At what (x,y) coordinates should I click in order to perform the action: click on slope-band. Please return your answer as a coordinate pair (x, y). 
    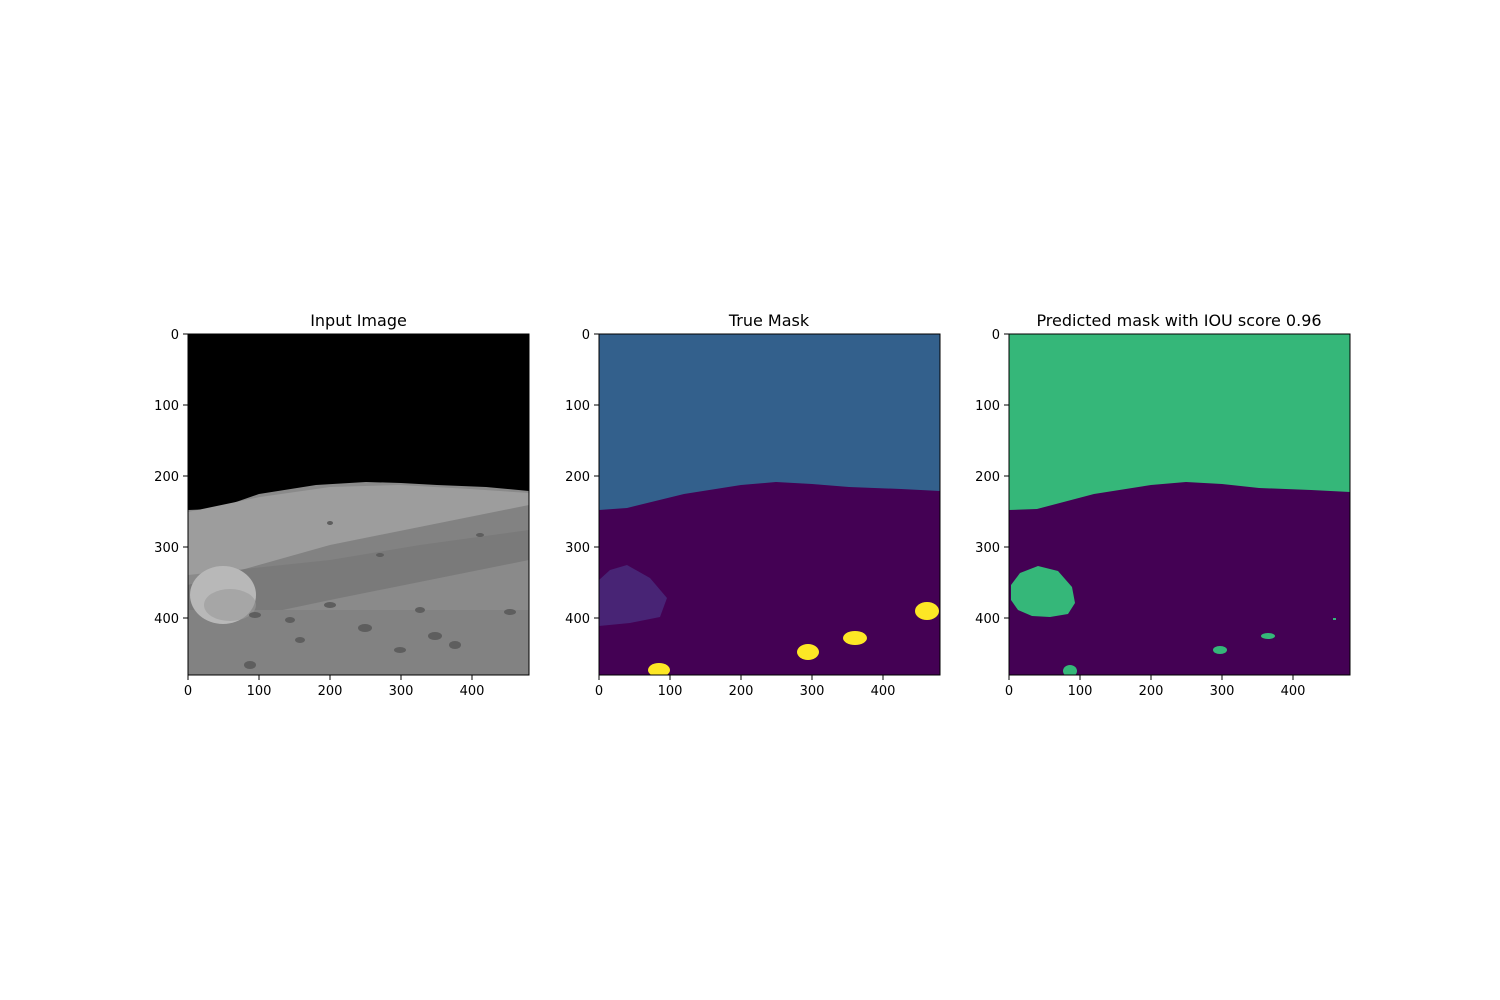
    Looking at the image, I should click on (358, 567).